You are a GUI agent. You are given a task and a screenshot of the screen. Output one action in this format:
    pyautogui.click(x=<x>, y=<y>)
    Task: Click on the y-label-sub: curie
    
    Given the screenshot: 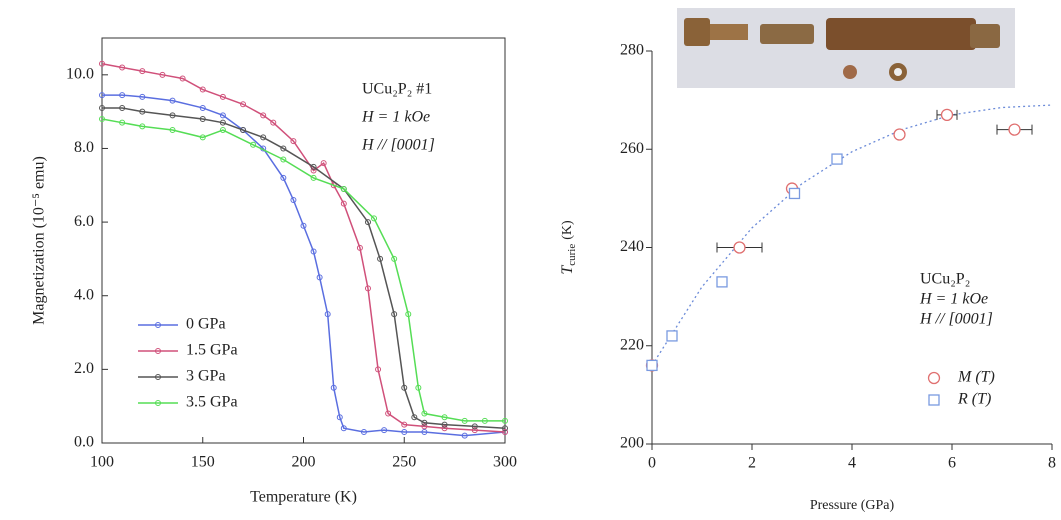 What is the action you would take?
    pyautogui.click(x=572, y=255)
    